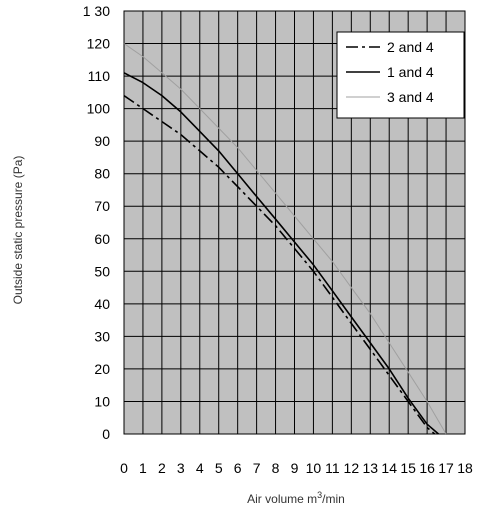 The height and width of the screenshot is (513, 477). Describe the element at coordinates (389, 468) in the screenshot. I see `x-tick-label-14: 14` at that location.